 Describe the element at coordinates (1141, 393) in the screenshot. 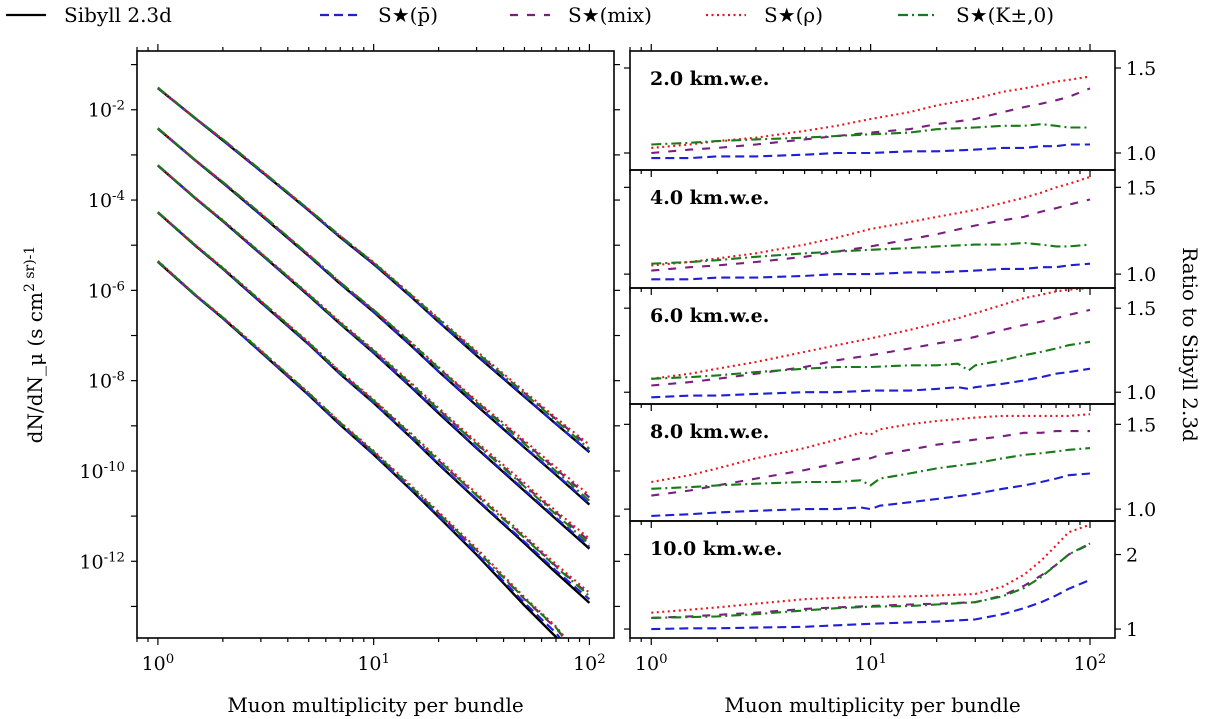

I see `ratio-y-tick-label-3-1: 1.0` at that location.